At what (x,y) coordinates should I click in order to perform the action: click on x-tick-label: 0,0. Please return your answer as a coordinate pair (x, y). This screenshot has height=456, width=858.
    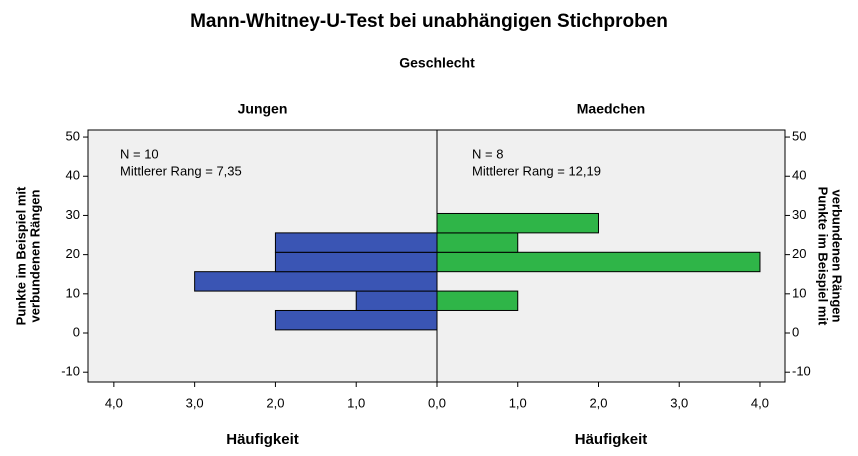
    Looking at the image, I should click on (437, 402).